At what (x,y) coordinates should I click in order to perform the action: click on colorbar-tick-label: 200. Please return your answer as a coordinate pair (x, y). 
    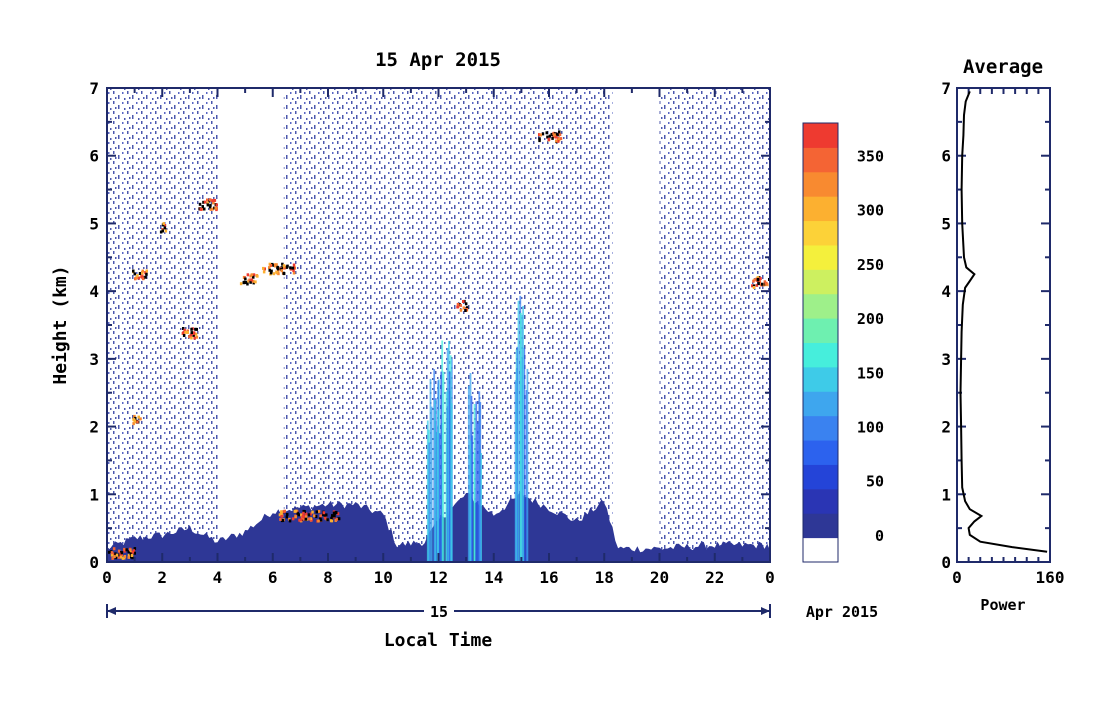
    Looking at the image, I should click on (870, 319).